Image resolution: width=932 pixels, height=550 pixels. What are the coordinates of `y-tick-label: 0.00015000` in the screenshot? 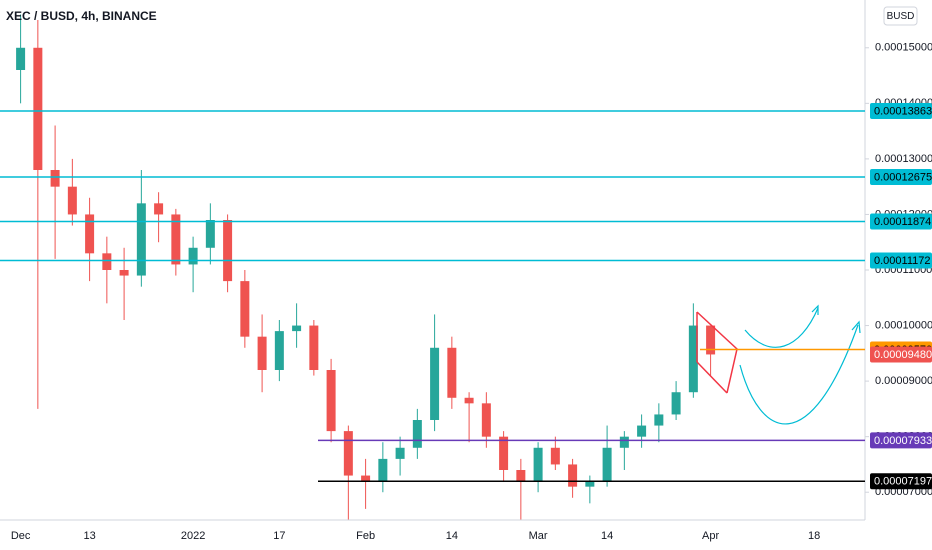 It's located at (903, 48).